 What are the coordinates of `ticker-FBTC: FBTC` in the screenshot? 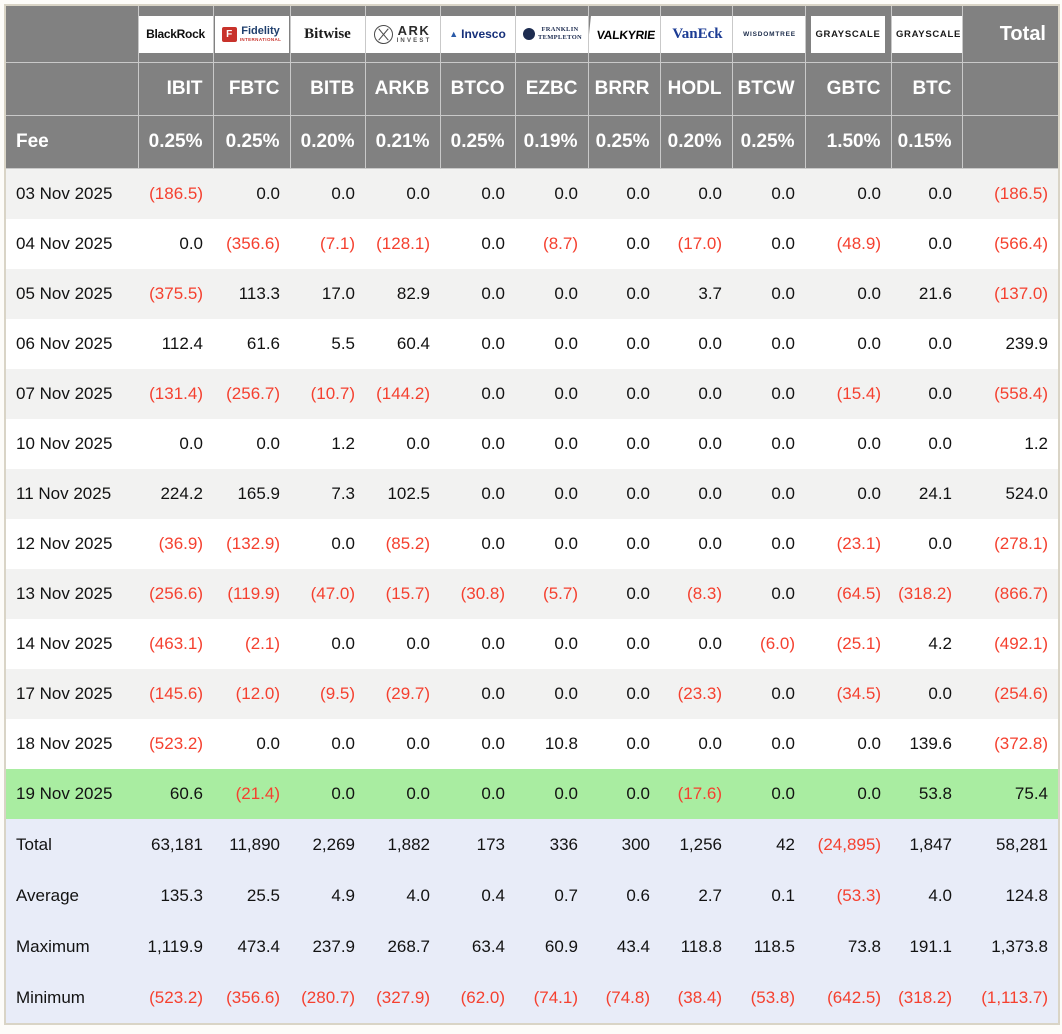 It's located at (251, 89).